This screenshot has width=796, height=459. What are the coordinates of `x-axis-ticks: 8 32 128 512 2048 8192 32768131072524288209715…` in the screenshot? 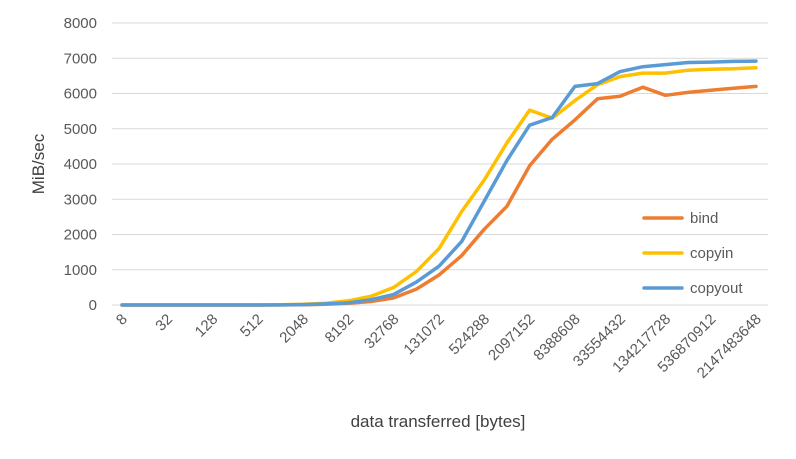 It's located at (439, 346).